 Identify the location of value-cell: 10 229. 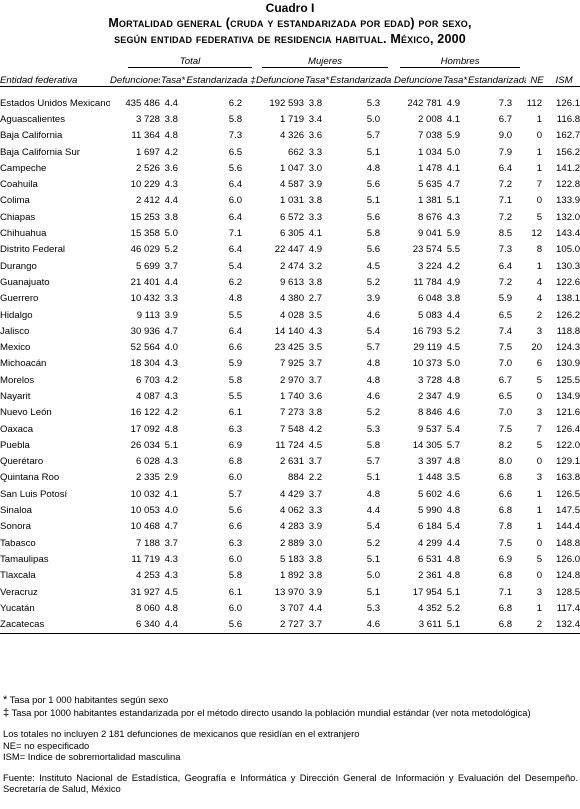
(145, 185).